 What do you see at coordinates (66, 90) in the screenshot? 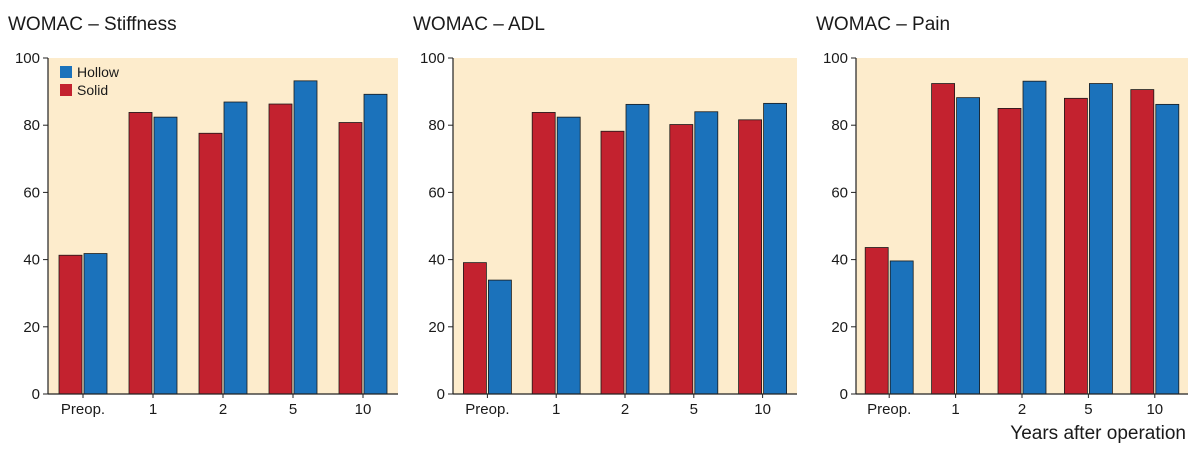
I see `legend-swatch-solid` at bounding box center [66, 90].